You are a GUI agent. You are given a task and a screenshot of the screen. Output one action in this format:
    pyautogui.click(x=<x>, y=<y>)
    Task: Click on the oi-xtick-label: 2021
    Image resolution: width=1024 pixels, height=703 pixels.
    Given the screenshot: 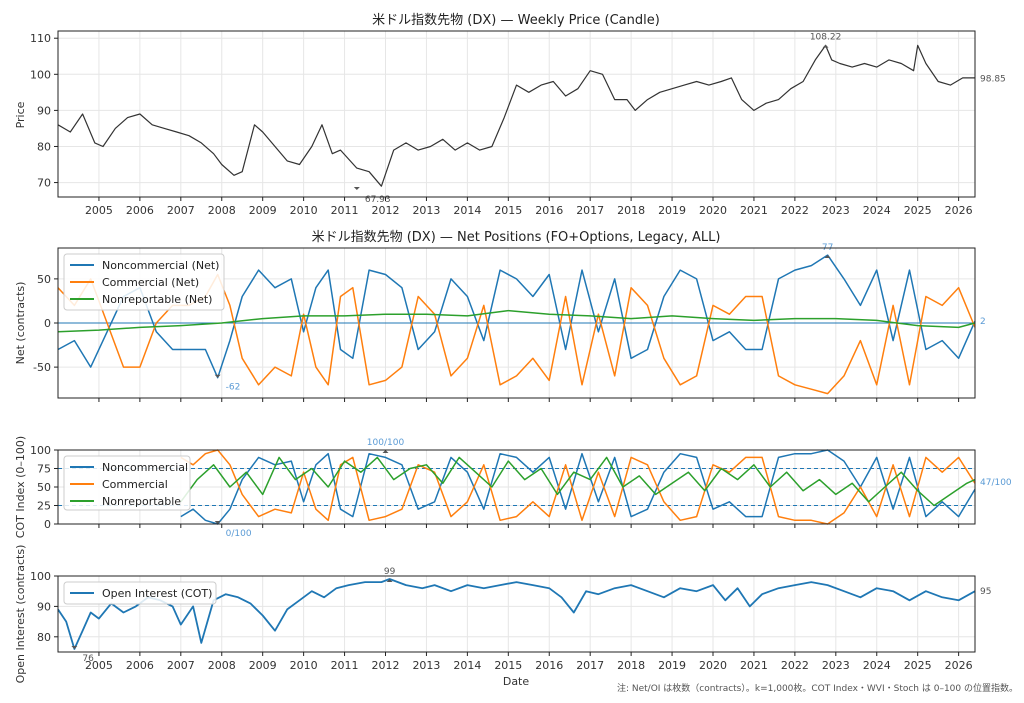 What is the action you would take?
    pyautogui.click(x=754, y=665)
    